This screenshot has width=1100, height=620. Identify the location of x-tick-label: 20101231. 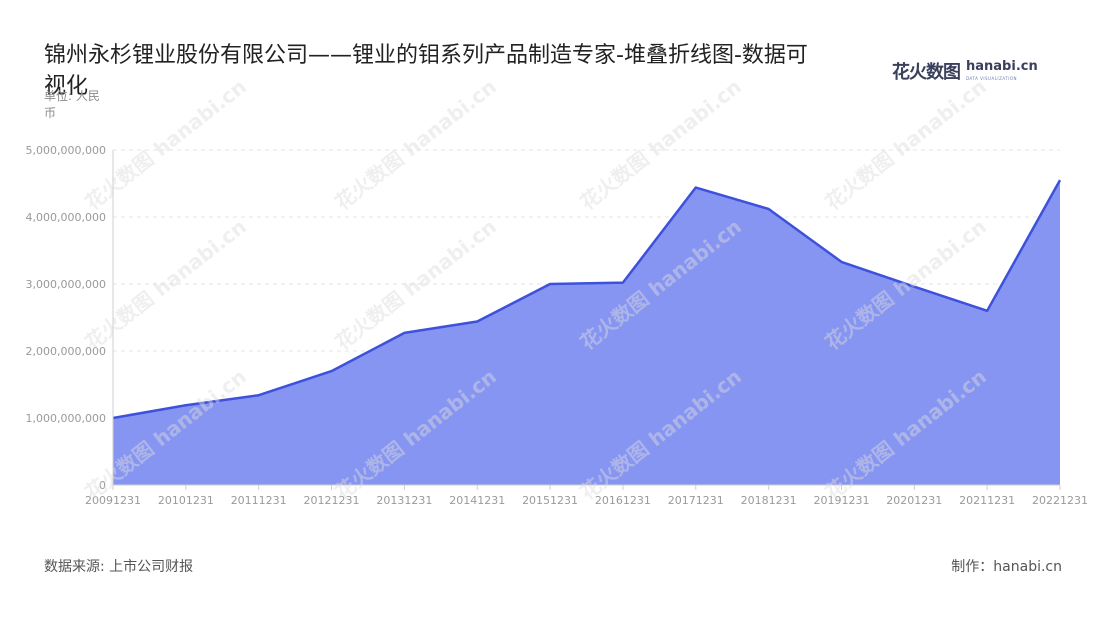
(186, 500).